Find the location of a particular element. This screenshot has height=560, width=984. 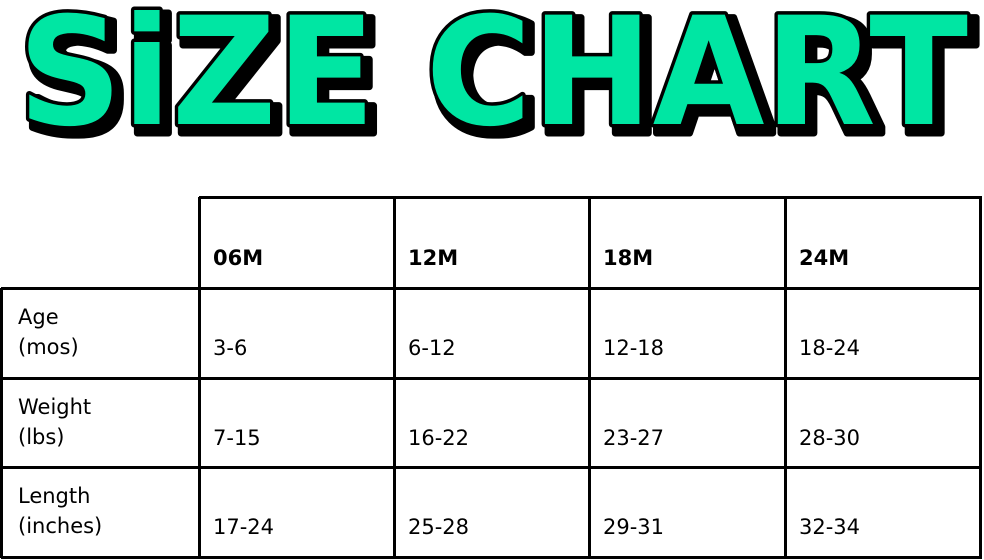

row-label: Weight is located at coordinates (55, 407).